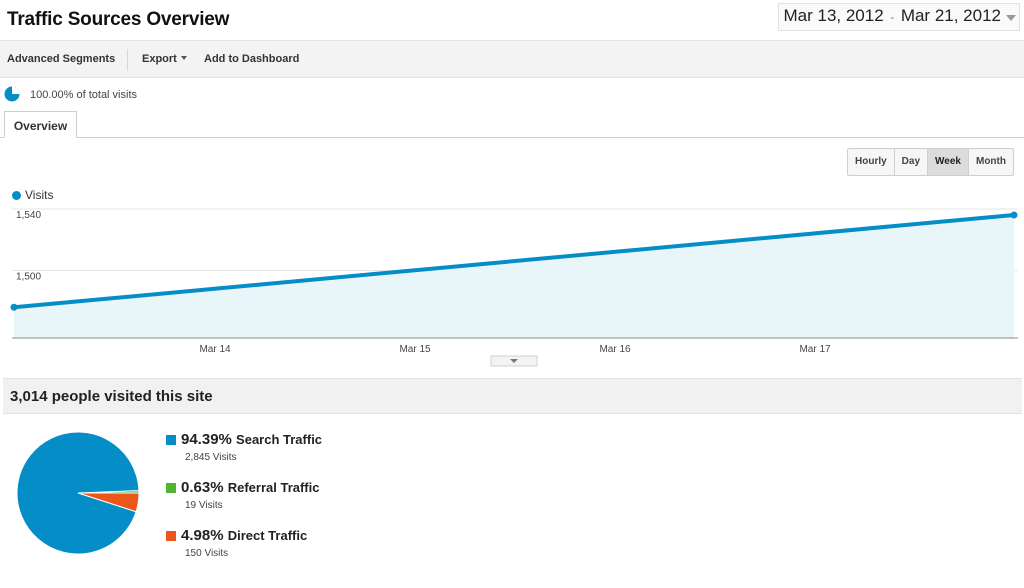 The height and width of the screenshot is (588, 1024). I want to click on time-granularity-group: Hourly Day Week Month, so click(930, 162).